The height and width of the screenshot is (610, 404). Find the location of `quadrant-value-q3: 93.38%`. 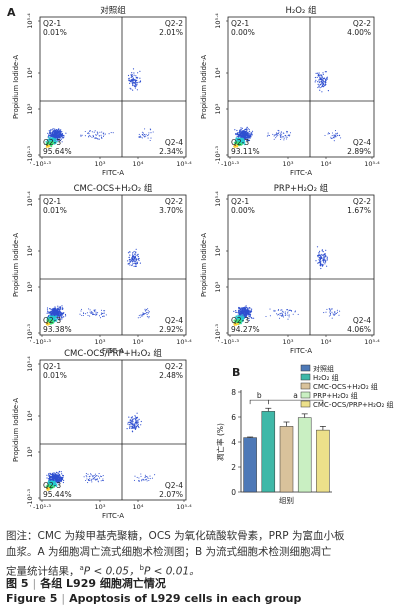

quadrant-value-q3: 93.38% is located at coordinates (57, 329).